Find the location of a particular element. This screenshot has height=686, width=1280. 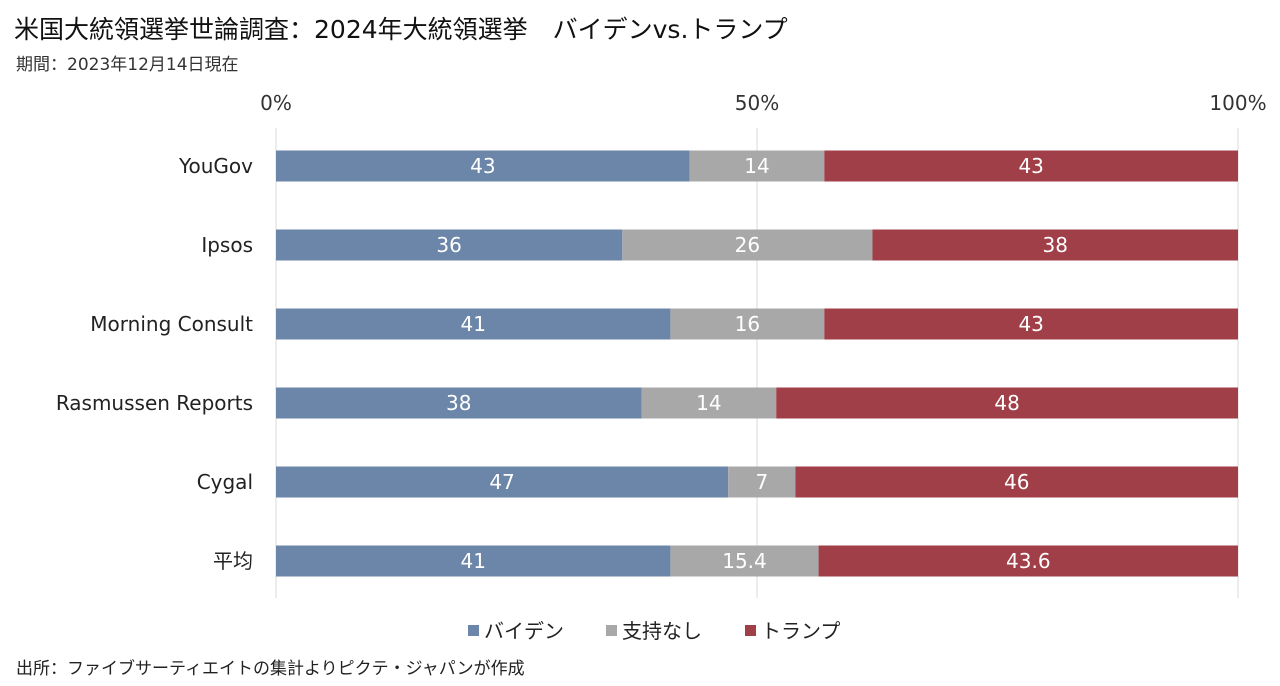

data-label: 16 is located at coordinates (747, 324).